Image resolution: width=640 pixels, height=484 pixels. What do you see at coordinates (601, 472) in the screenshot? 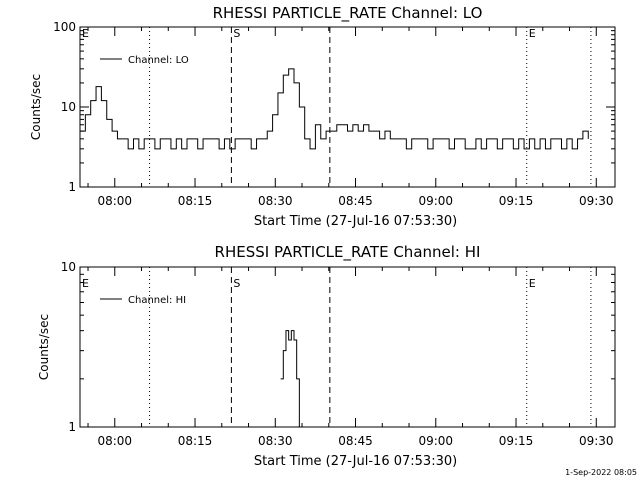
I see `footer-timestamp: 1-Sep-2022 08:05` at bounding box center [601, 472].